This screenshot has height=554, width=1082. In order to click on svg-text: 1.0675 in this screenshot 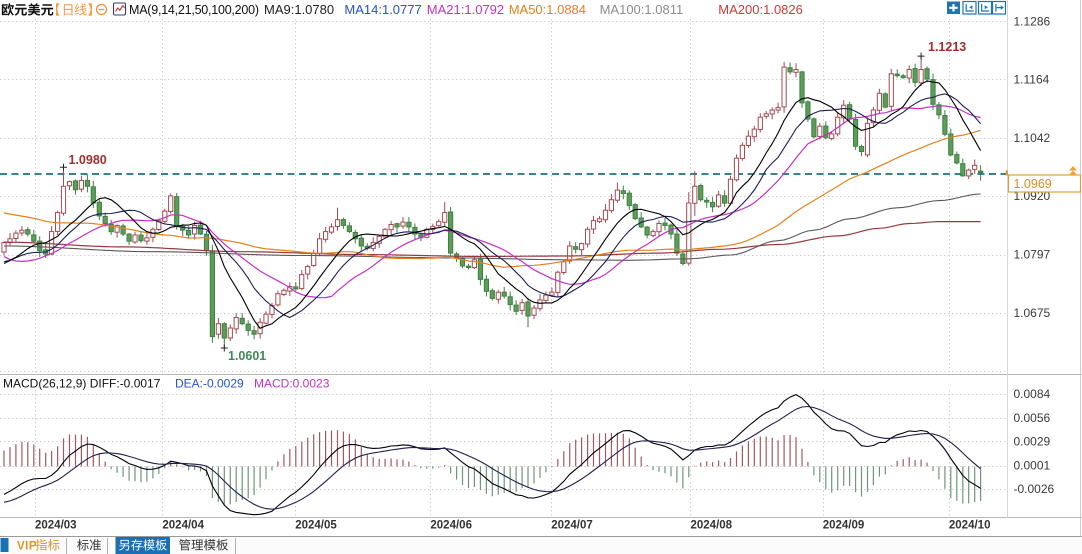, I will do `click(1032, 313)`.